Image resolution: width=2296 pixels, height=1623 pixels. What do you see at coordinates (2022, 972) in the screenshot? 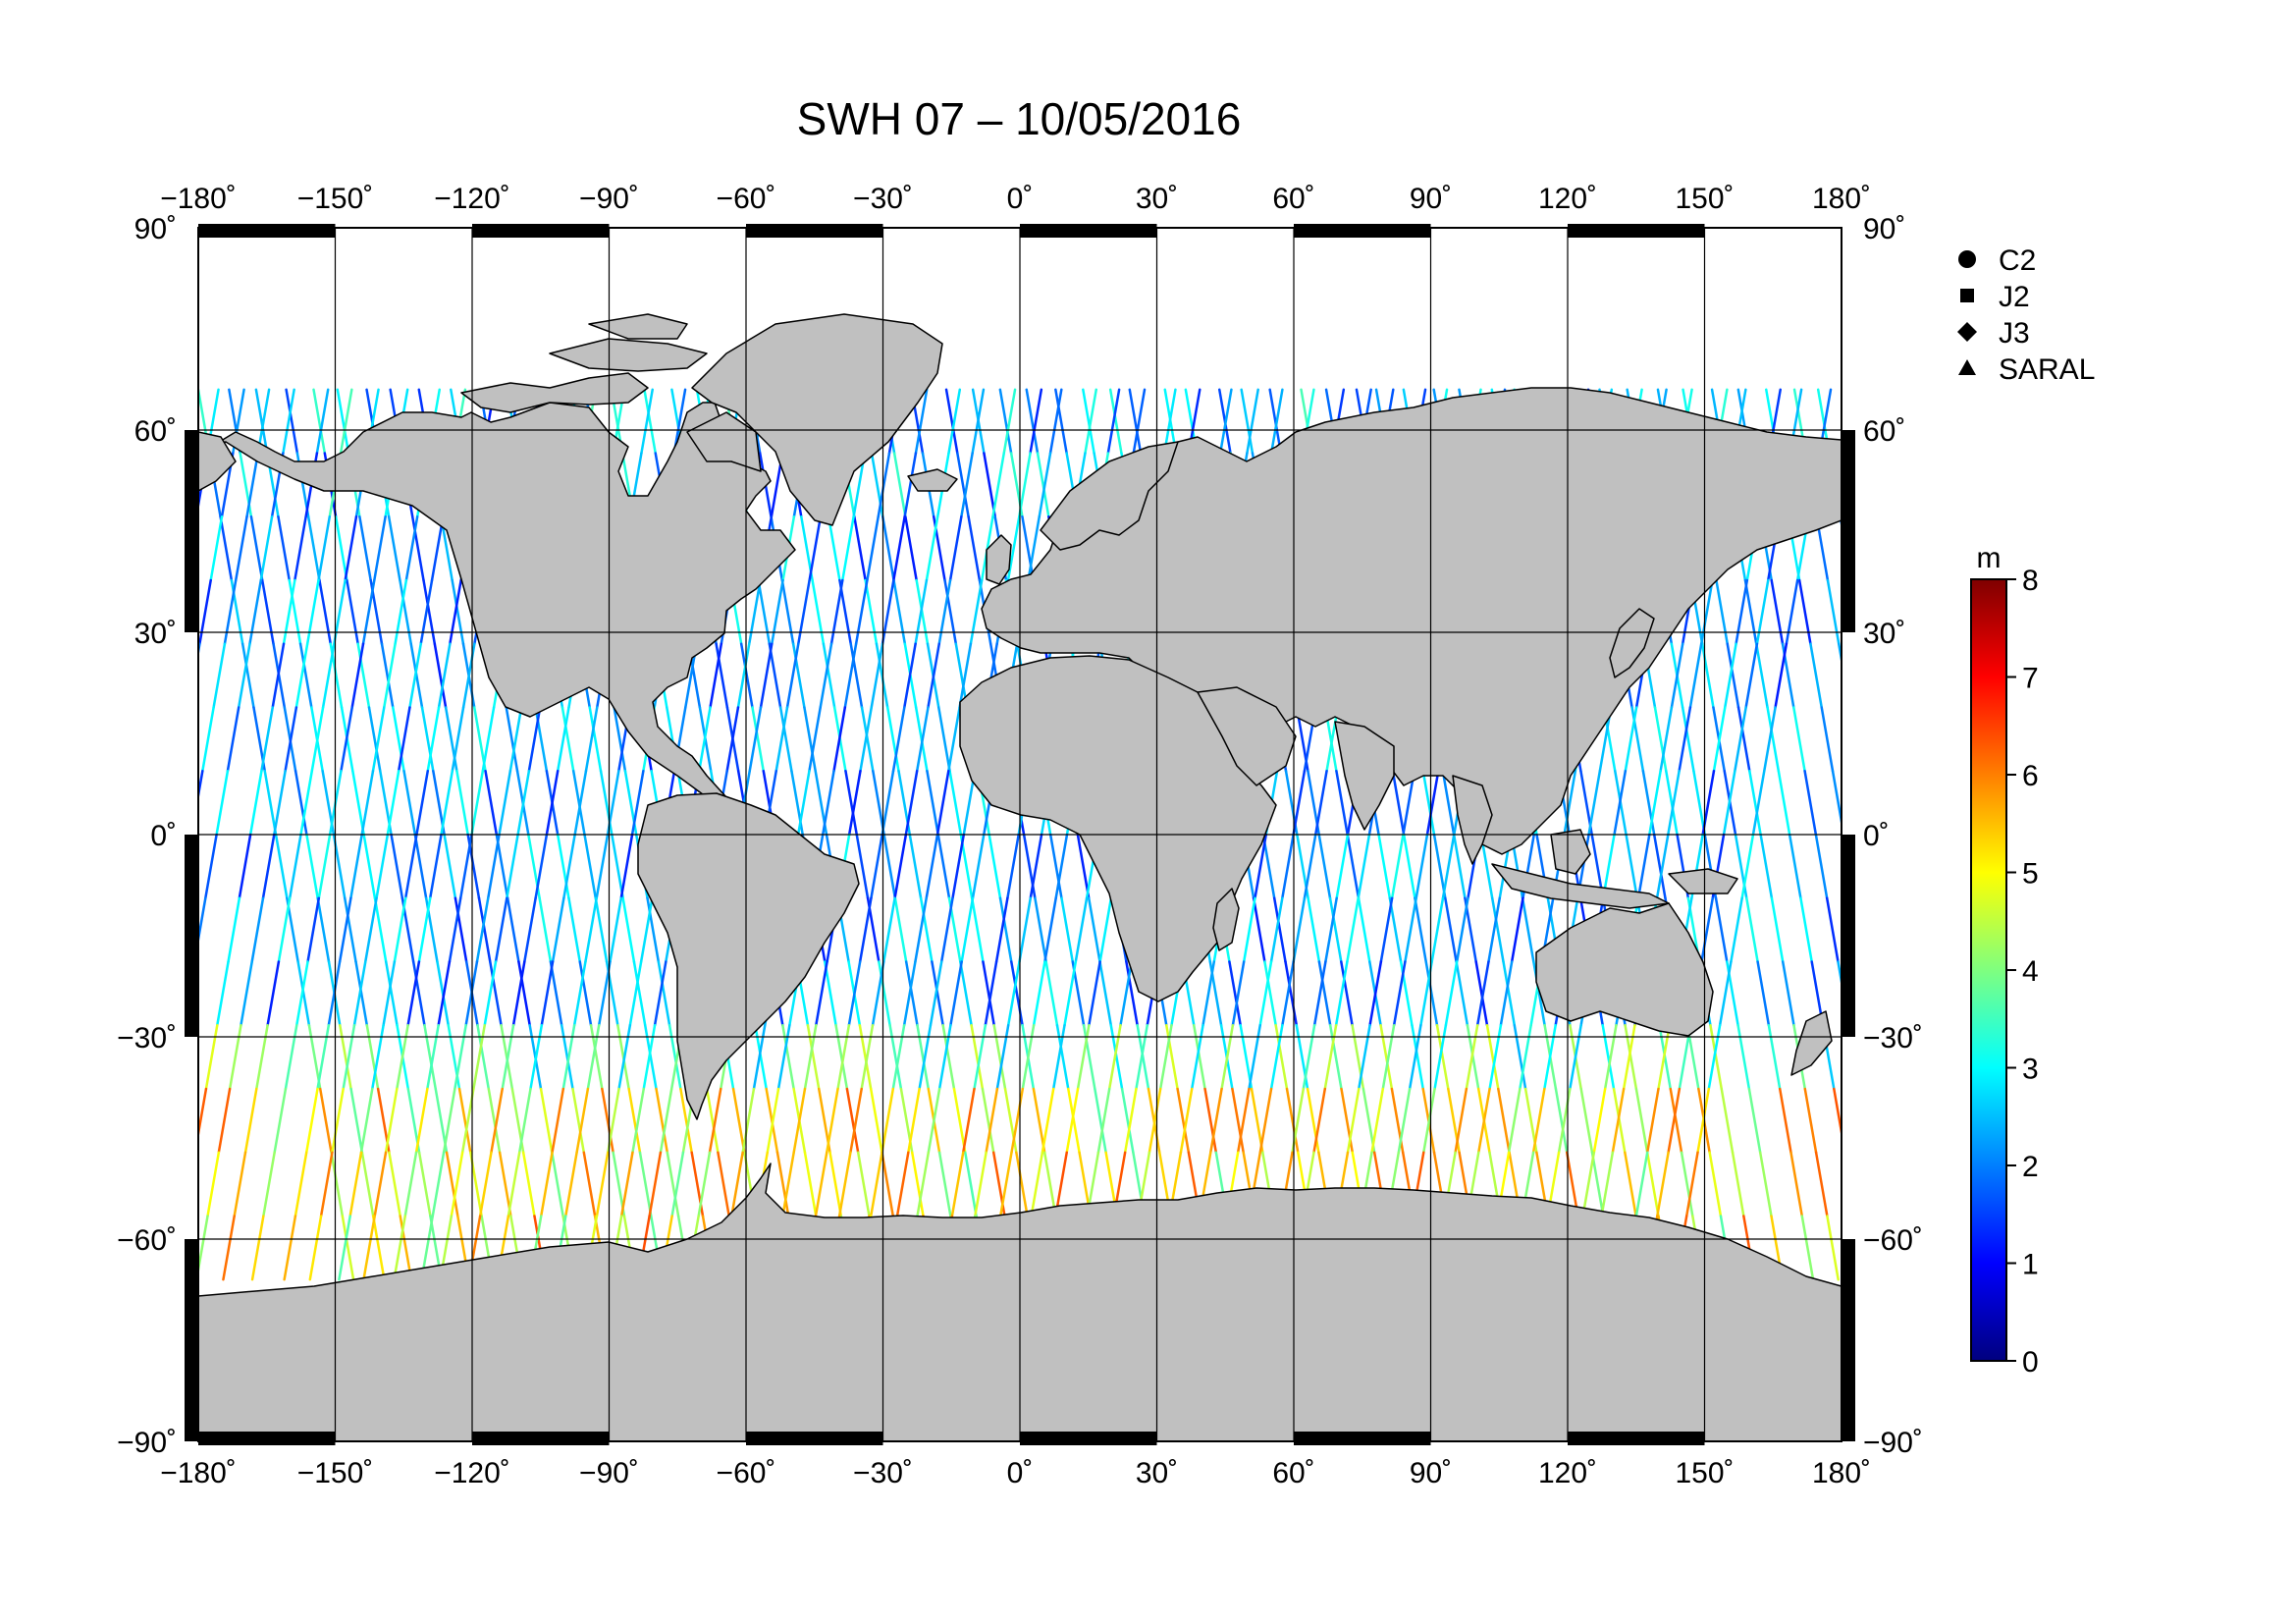
I see `colorbar-ticks: 0 1 2 3 4 5 6 7 8` at bounding box center [2022, 972].